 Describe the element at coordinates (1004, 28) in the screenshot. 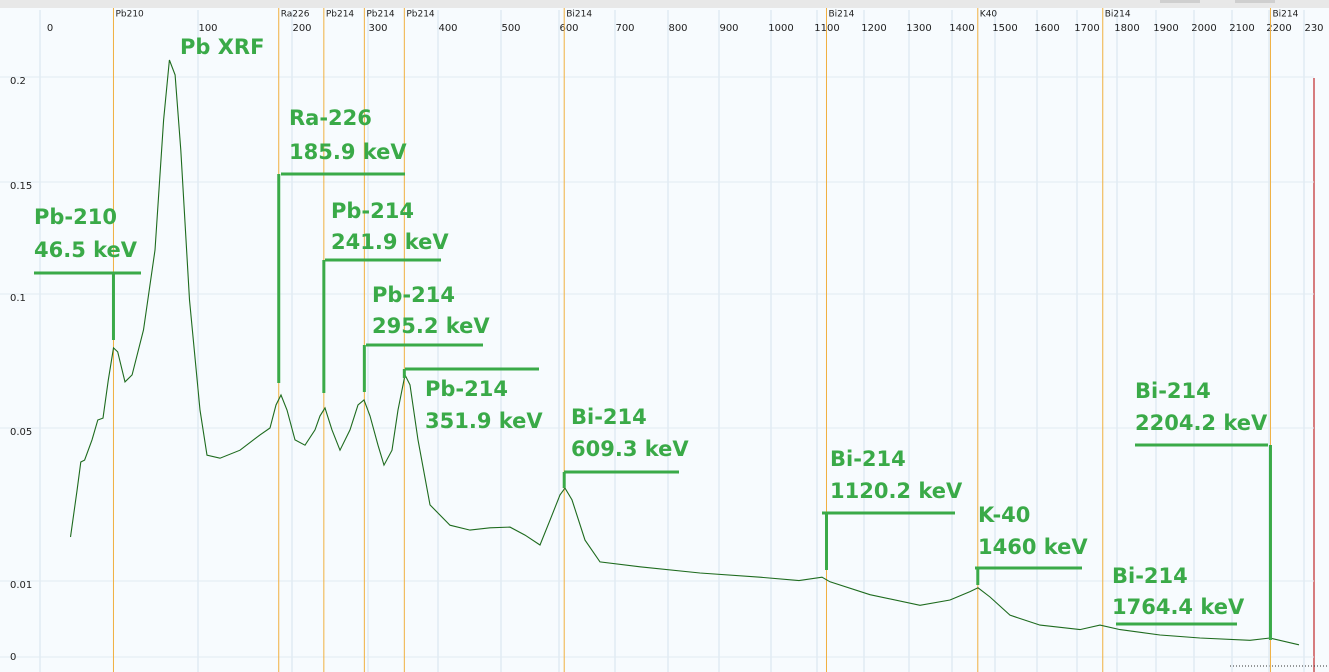

I see `x-tick-label: 1500` at that location.